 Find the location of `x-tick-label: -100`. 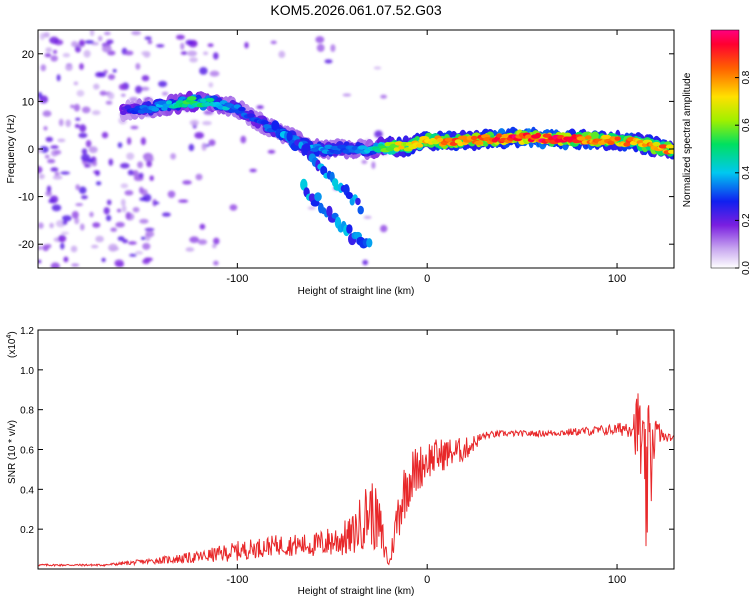

x-tick-label: -100 is located at coordinates (237, 279).